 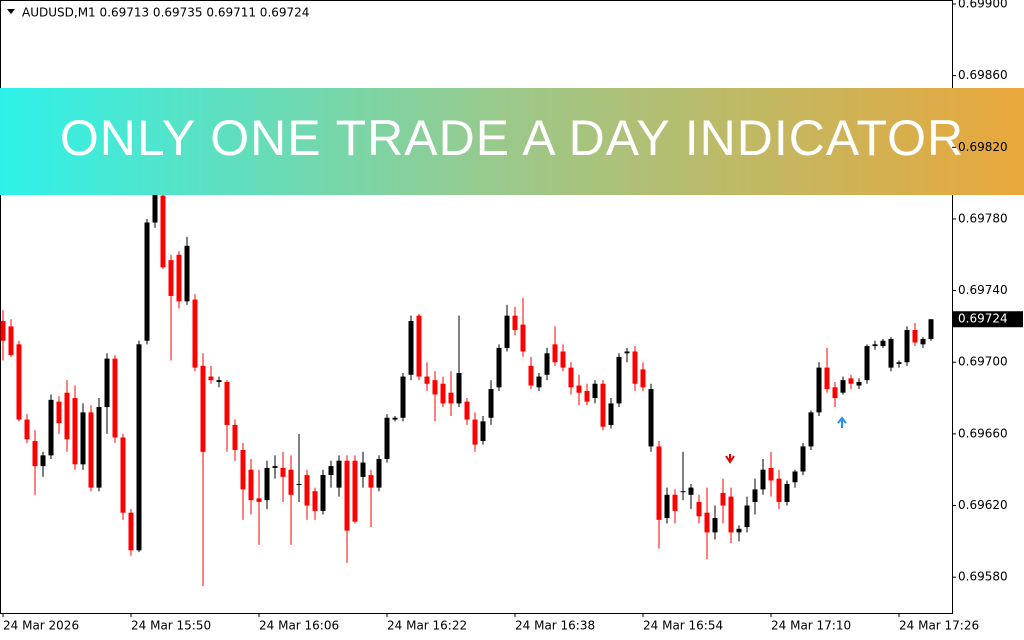 I want to click on x-tick-label: 24 Mar 16:06, so click(x=299, y=626).